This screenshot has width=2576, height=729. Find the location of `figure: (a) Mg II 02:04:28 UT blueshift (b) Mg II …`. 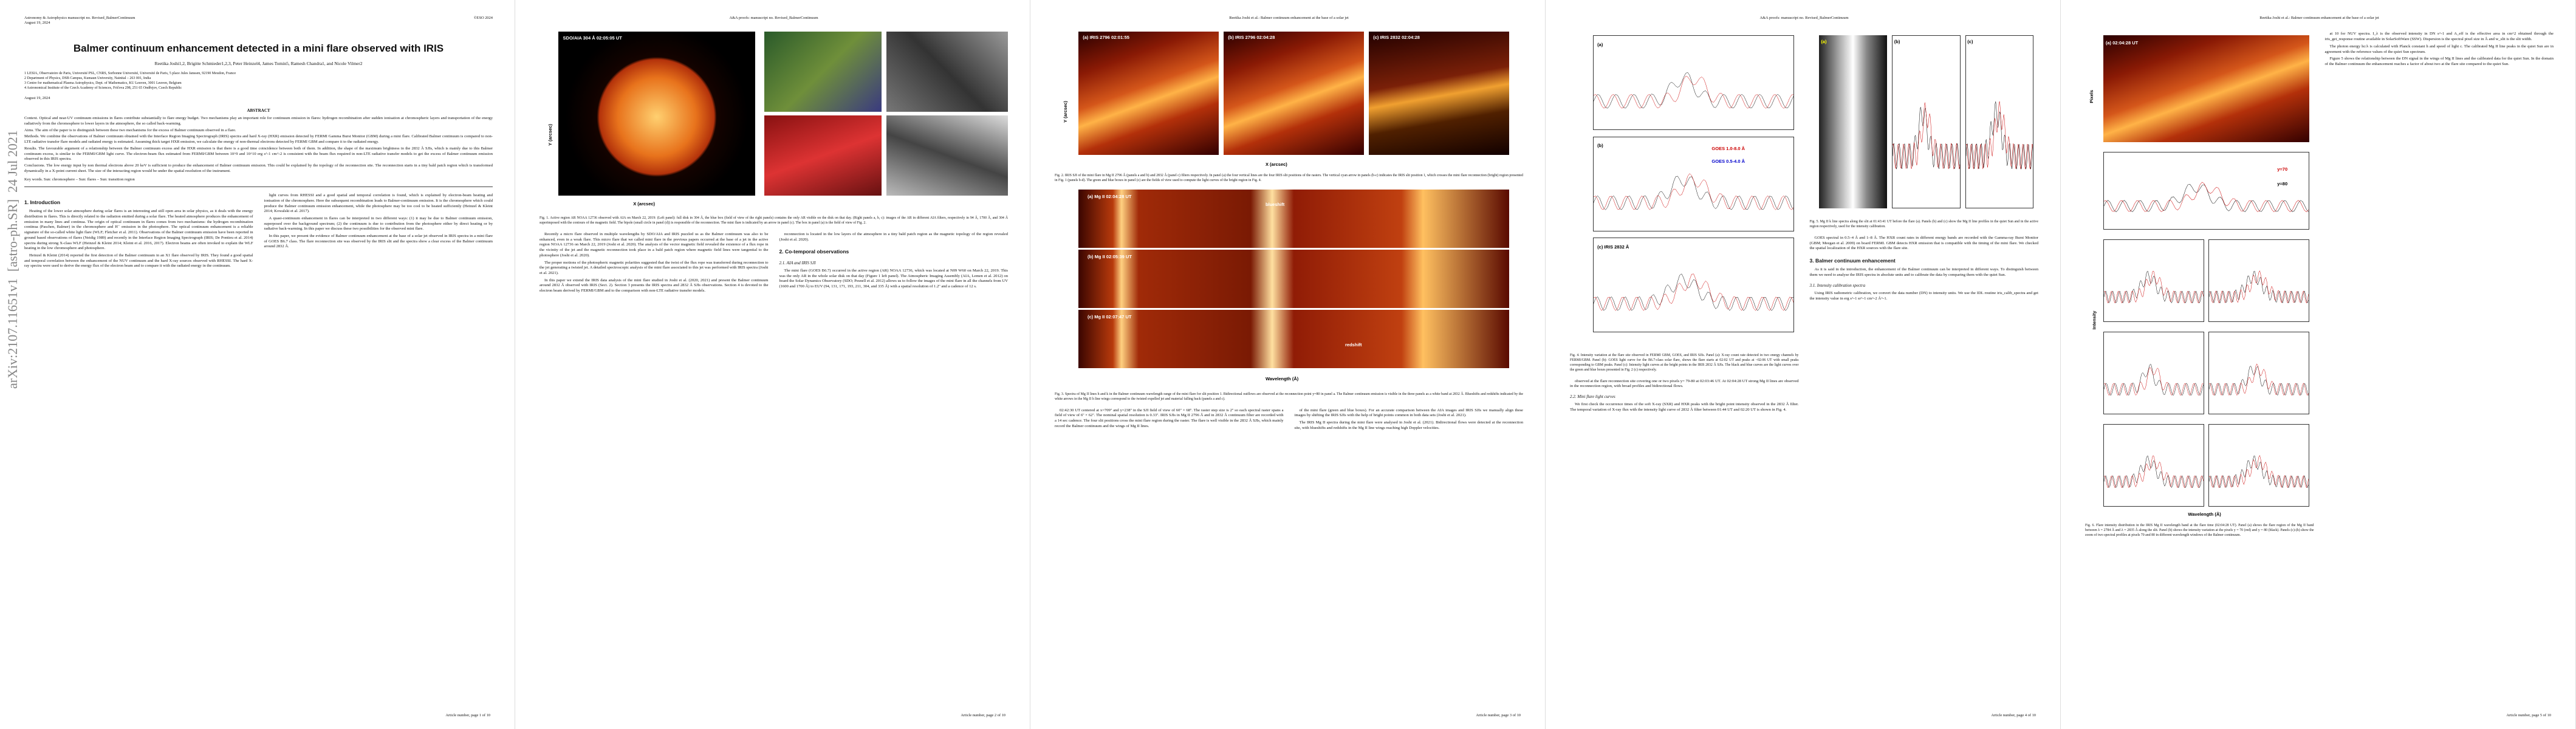

figure: (a) Mg II 02:04:28 UT blueshift (b) Mg II … is located at coordinates (1289, 290).